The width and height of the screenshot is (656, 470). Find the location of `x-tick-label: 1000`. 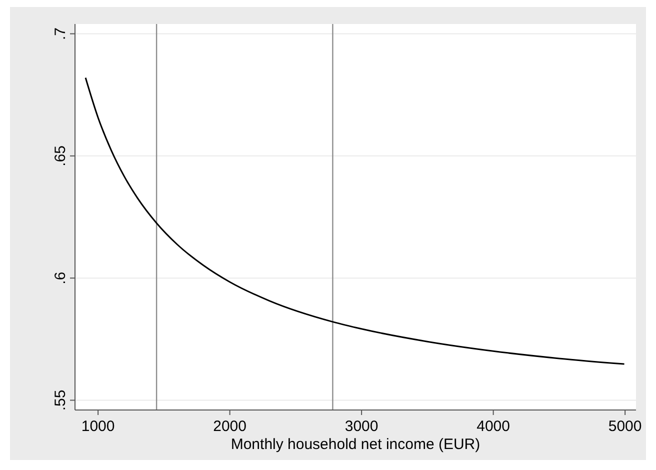

x-tick-label: 1000 is located at coordinates (98, 426).